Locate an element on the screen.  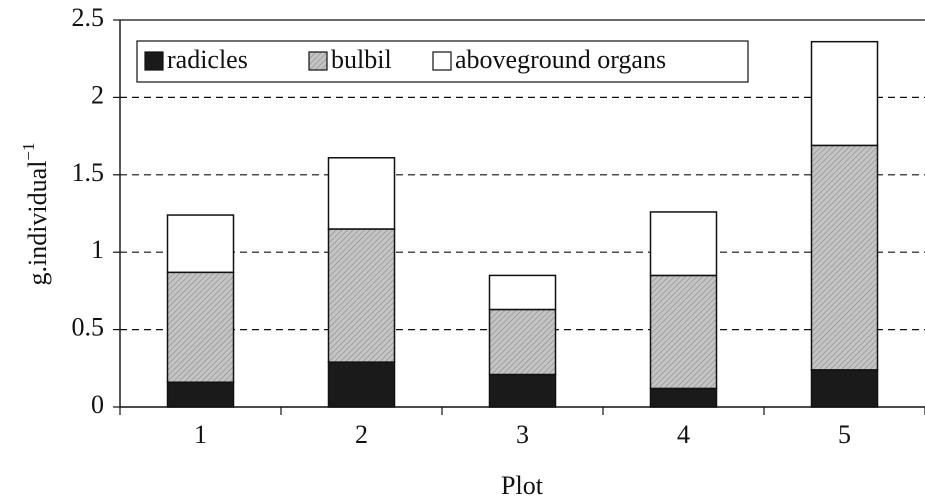
legend-label: radicles is located at coordinates (207, 59).